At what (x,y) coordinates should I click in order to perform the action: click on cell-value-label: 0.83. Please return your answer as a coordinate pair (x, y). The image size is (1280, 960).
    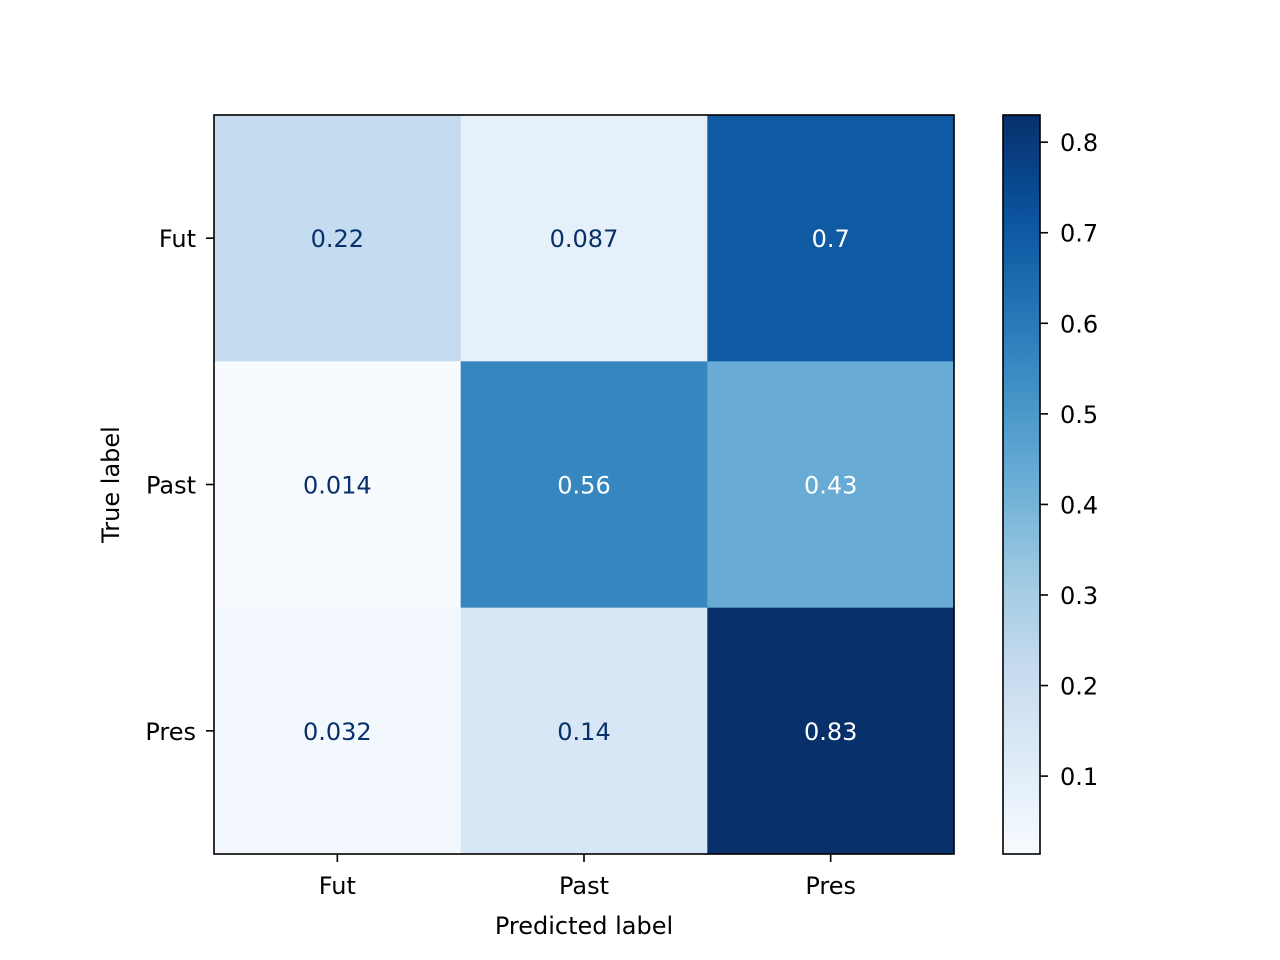
    Looking at the image, I should click on (830, 732).